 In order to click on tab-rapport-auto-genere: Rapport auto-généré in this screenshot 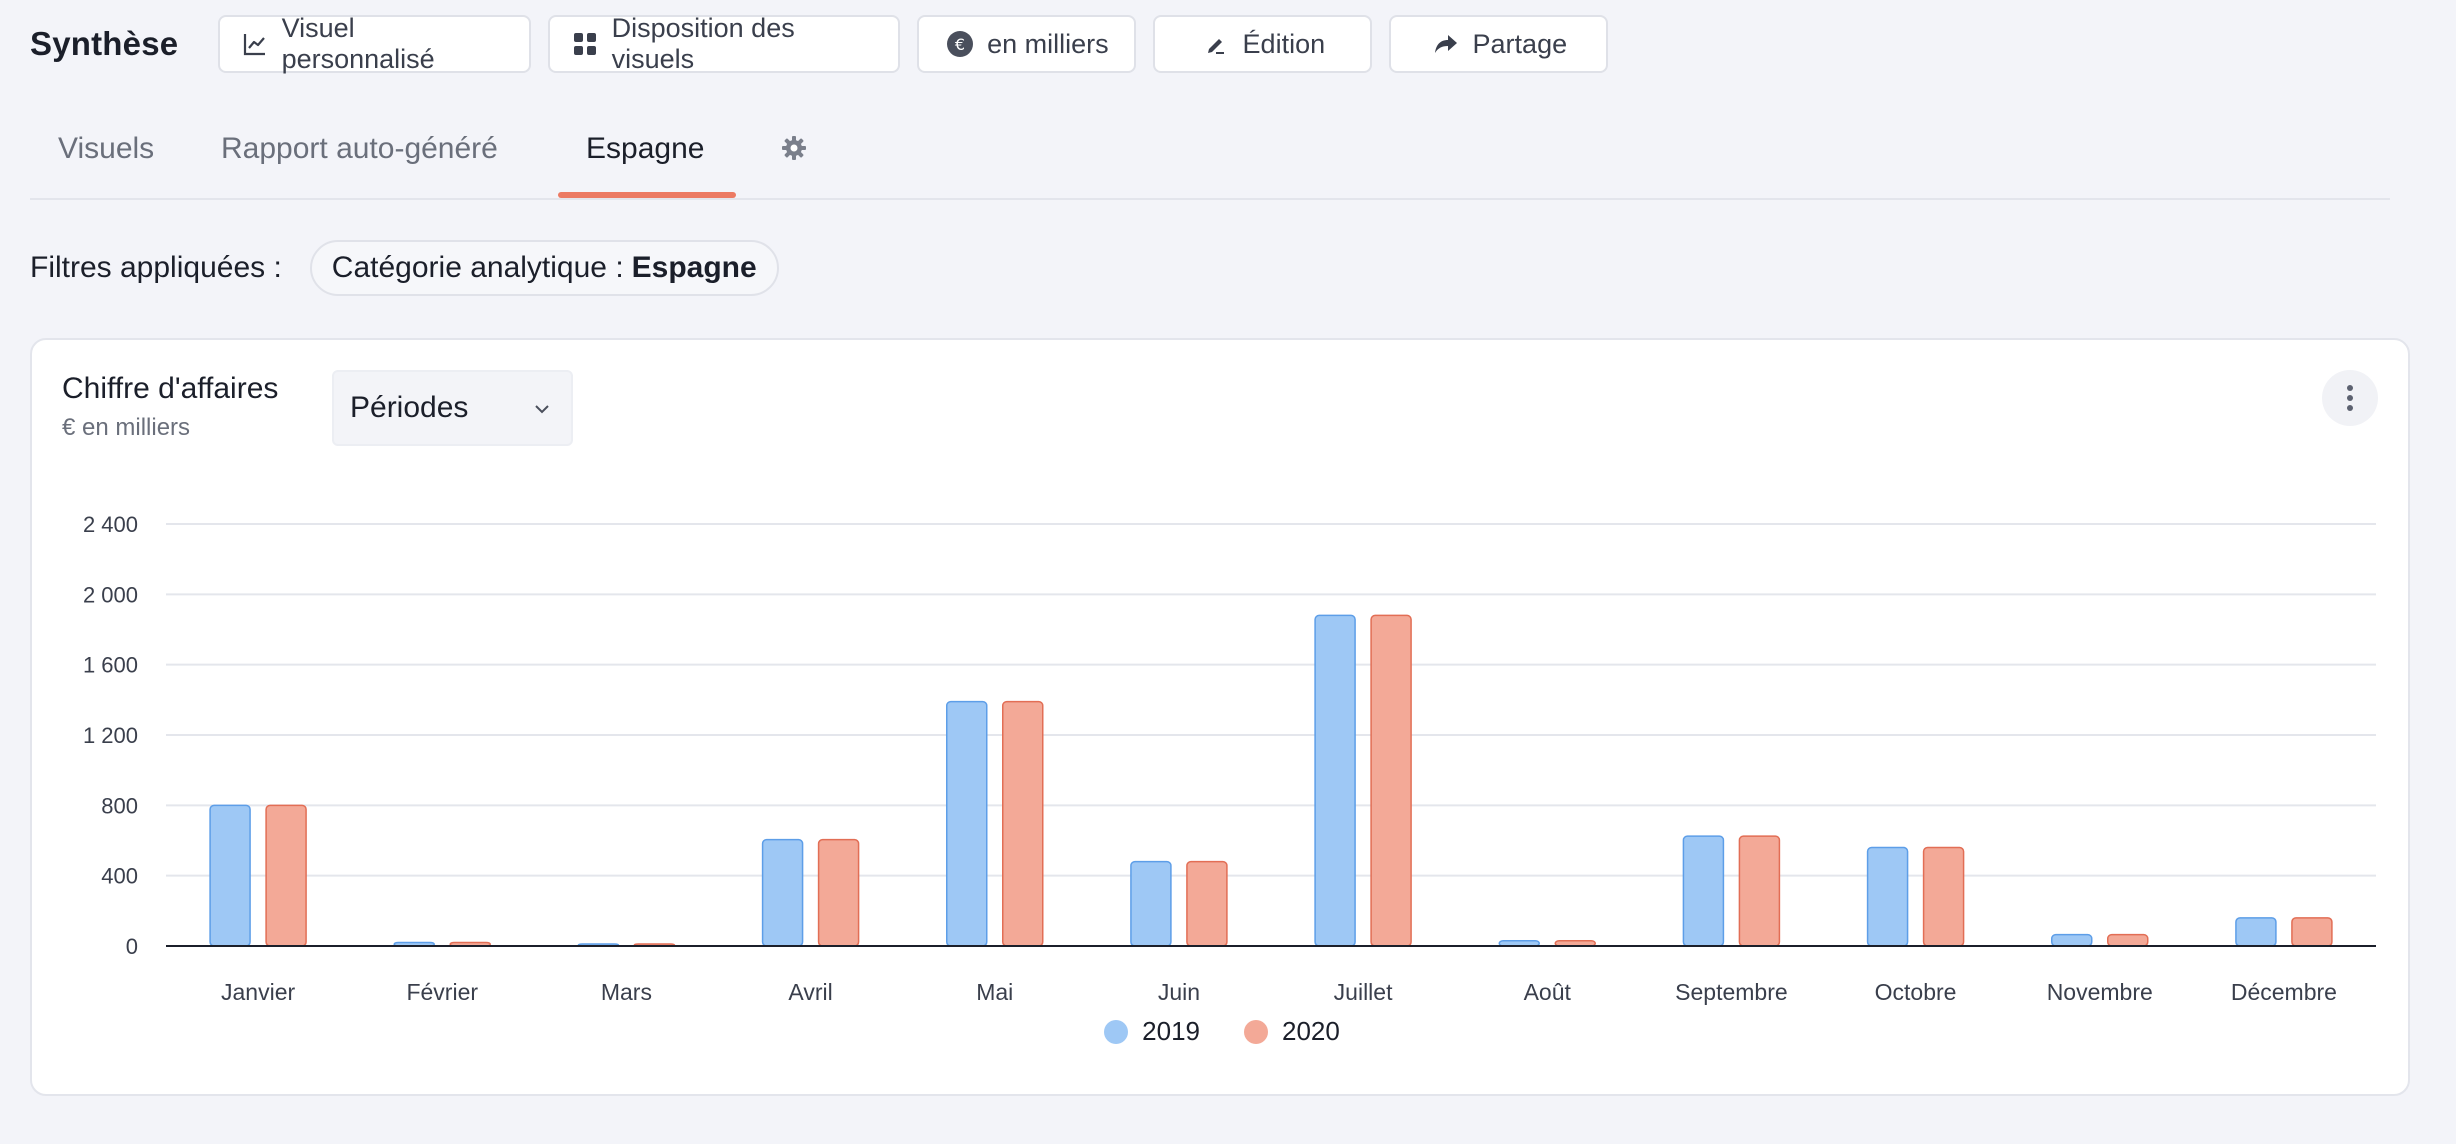, I will do `click(359, 148)`.